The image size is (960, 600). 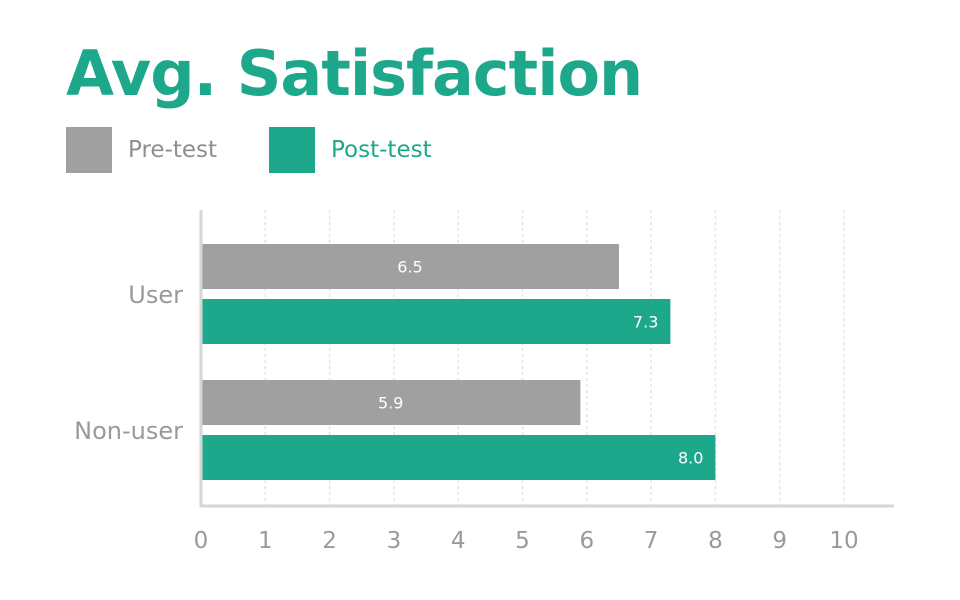 I want to click on x-tick-label-3: 3, so click(x=394, y=541).